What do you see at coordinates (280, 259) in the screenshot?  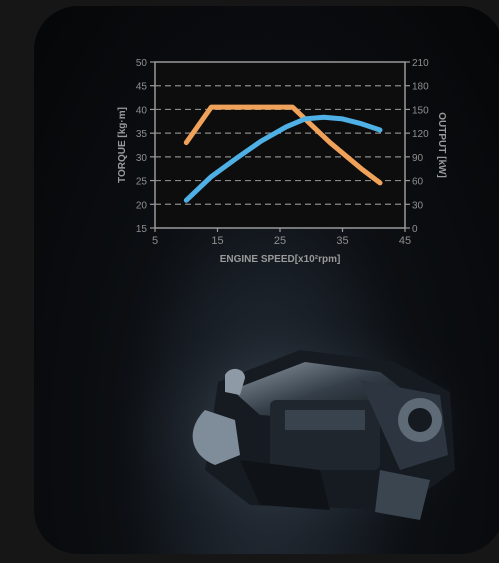 I see `x-axis-label: ENGINE SPEED[x10²rpm]` at bounding box center [280, 259].